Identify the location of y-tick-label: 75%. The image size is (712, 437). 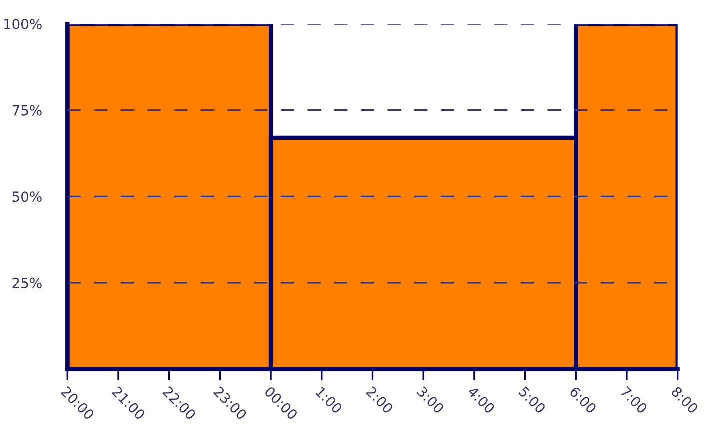
(27, 110).